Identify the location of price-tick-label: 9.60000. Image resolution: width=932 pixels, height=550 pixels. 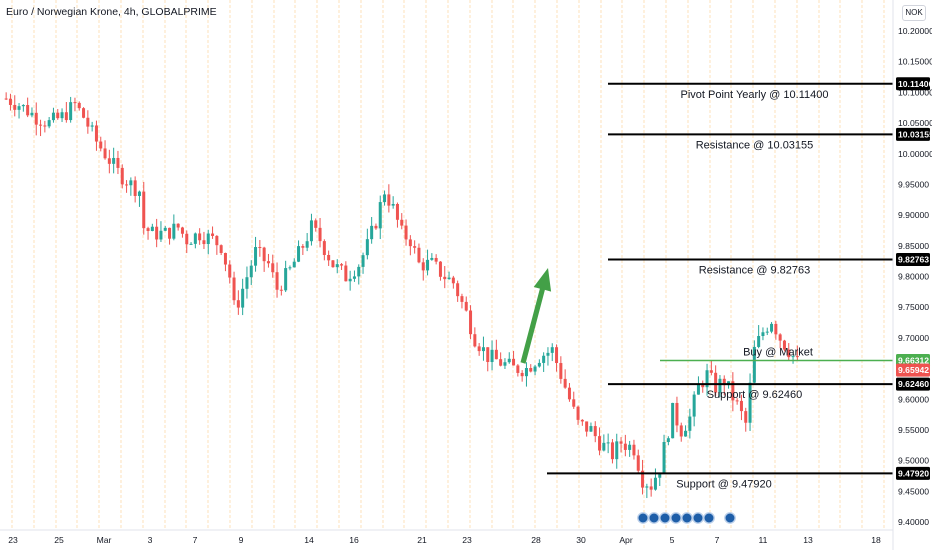
(913, 399).